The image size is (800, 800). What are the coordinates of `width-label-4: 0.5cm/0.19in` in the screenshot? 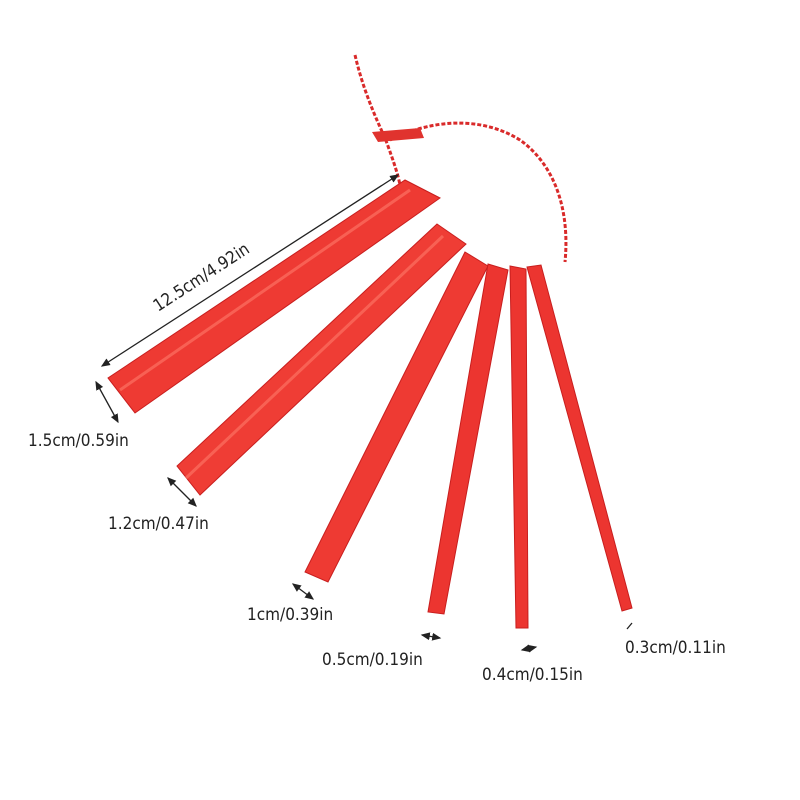 It's located at (372, 660).